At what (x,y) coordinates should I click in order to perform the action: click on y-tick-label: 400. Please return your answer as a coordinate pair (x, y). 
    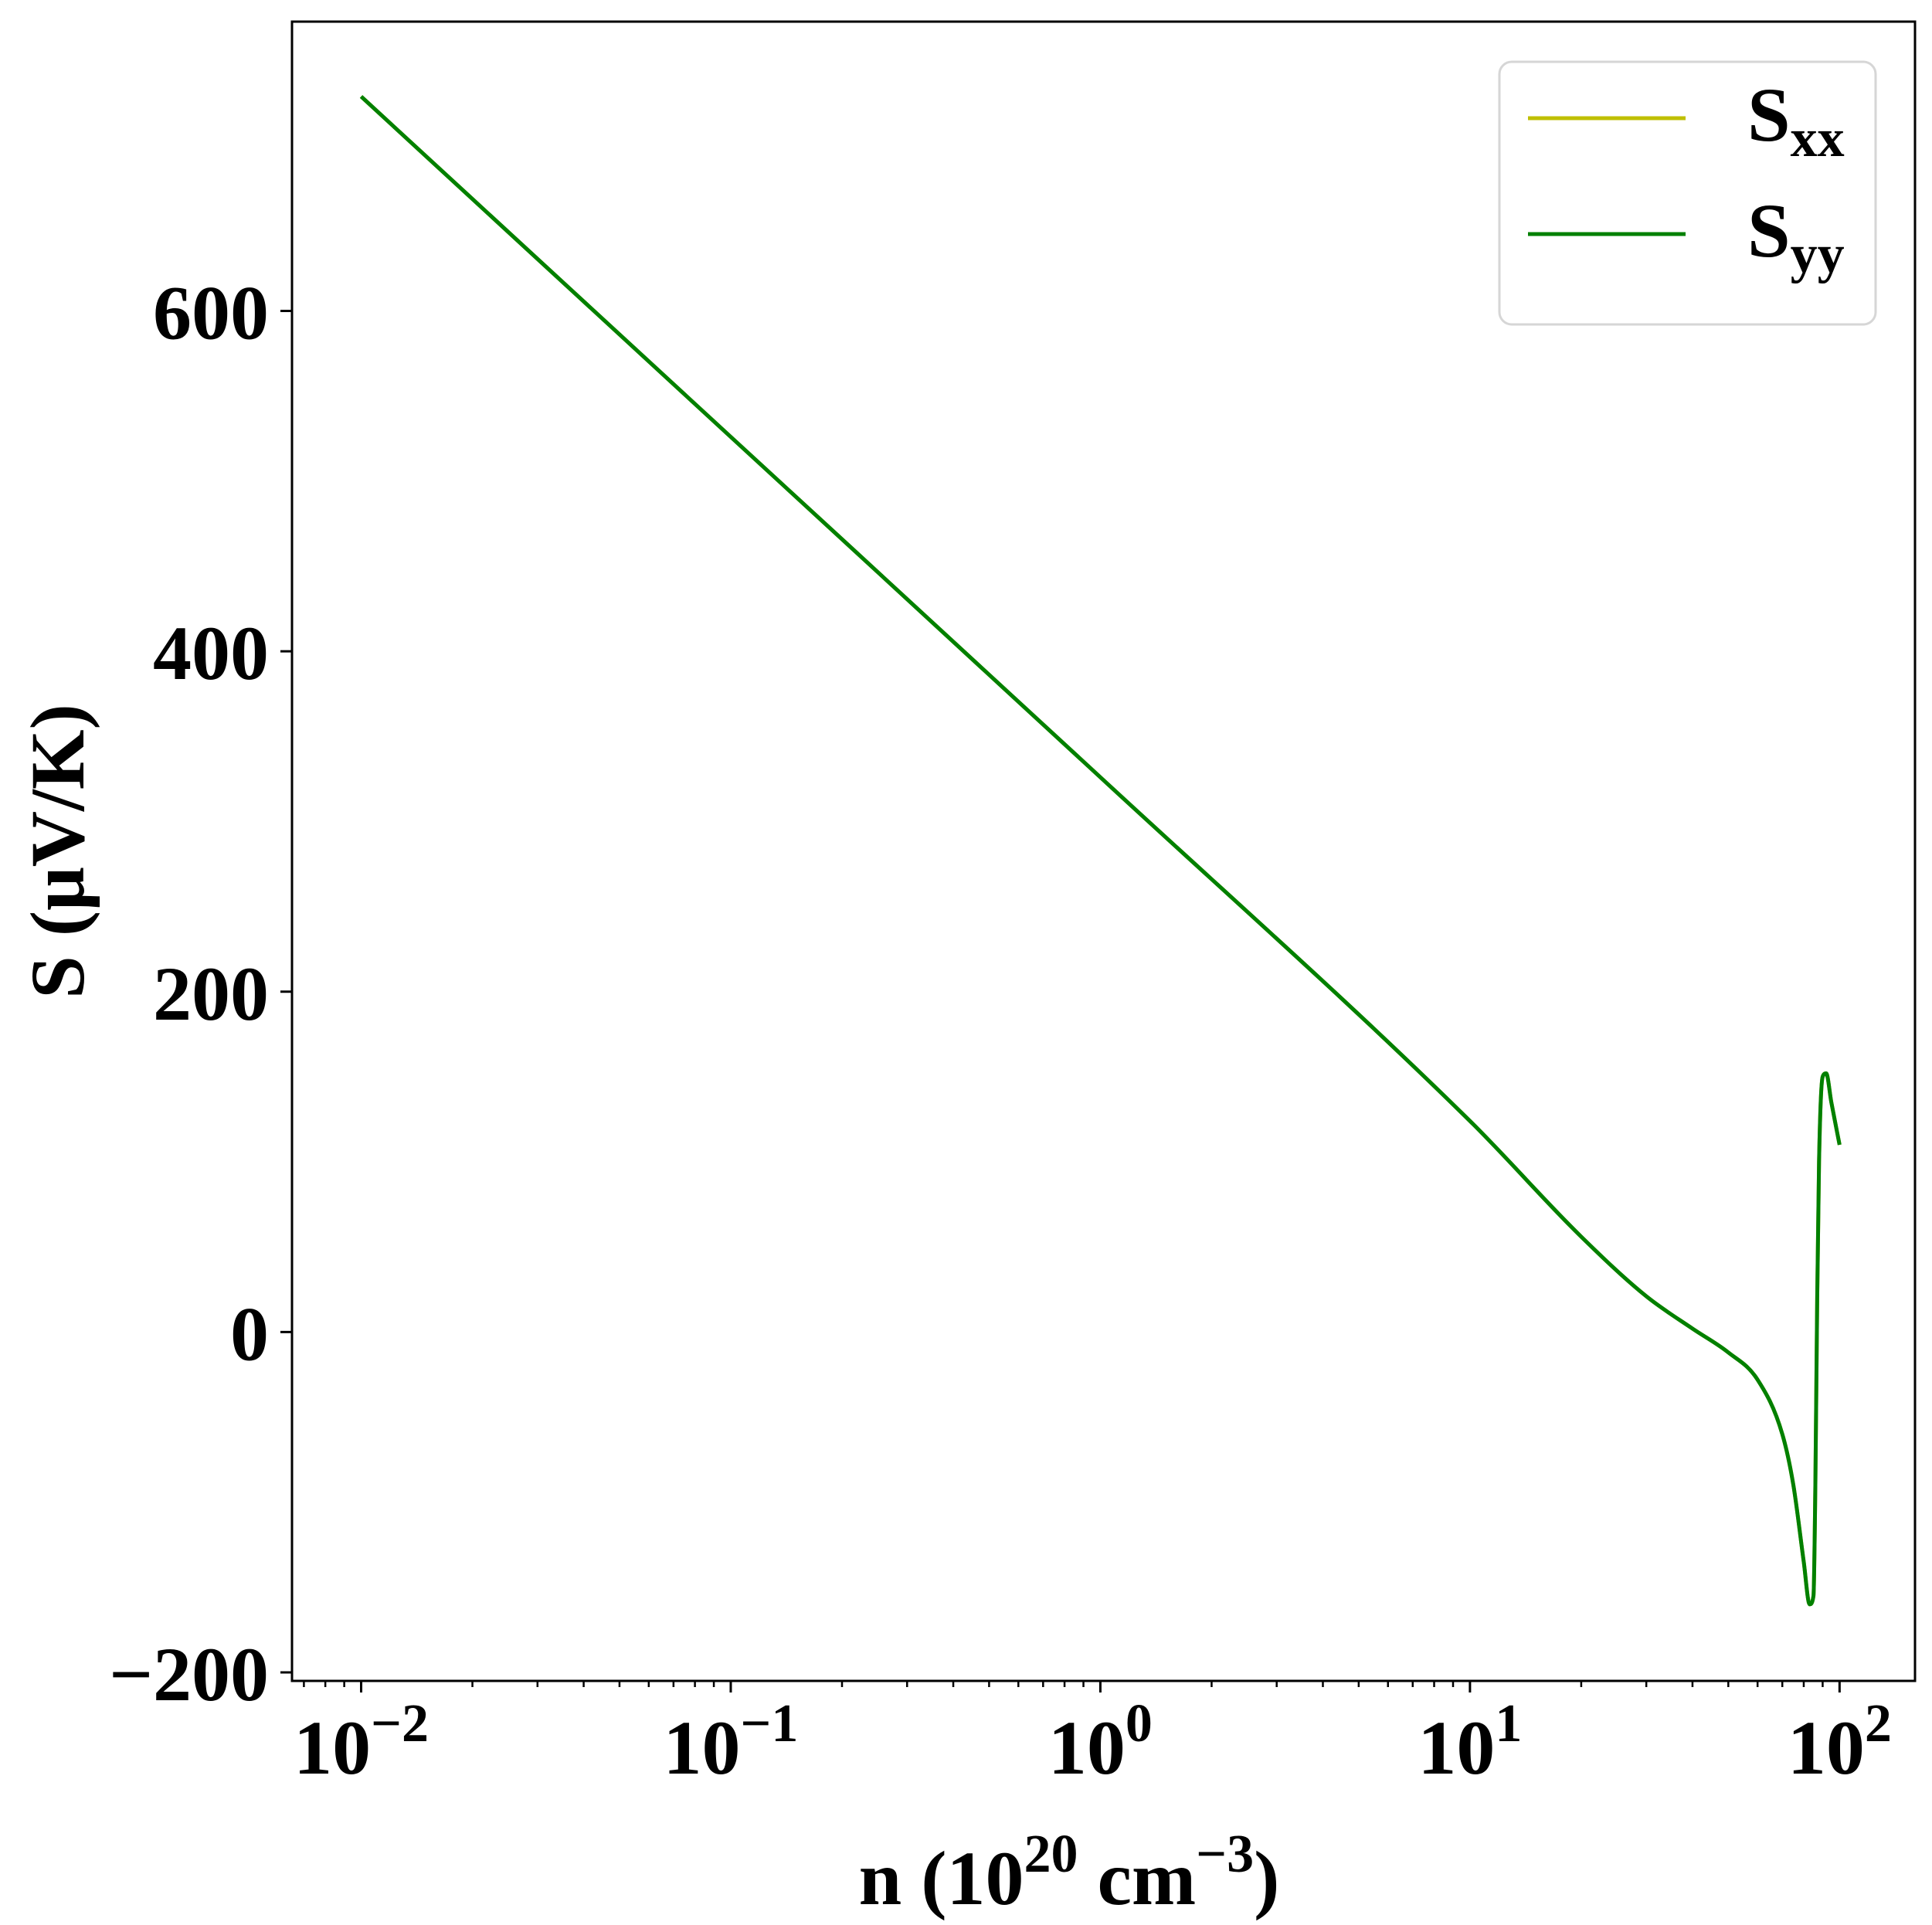
    Looking at the image, I should click on (211, 653).